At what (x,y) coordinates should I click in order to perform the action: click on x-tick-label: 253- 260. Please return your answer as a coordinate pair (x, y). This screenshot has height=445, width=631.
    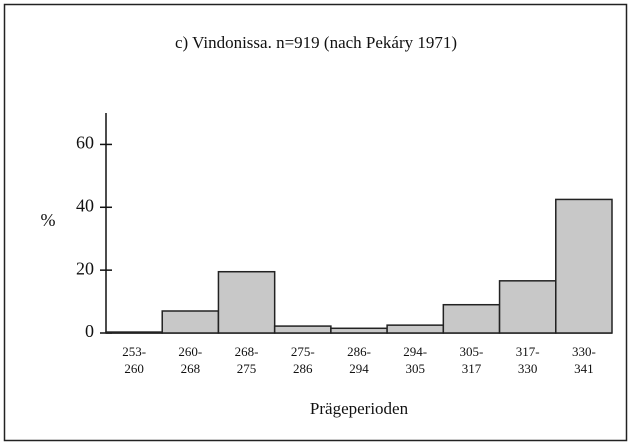
    Looking at the image, I should click on (134, 360).